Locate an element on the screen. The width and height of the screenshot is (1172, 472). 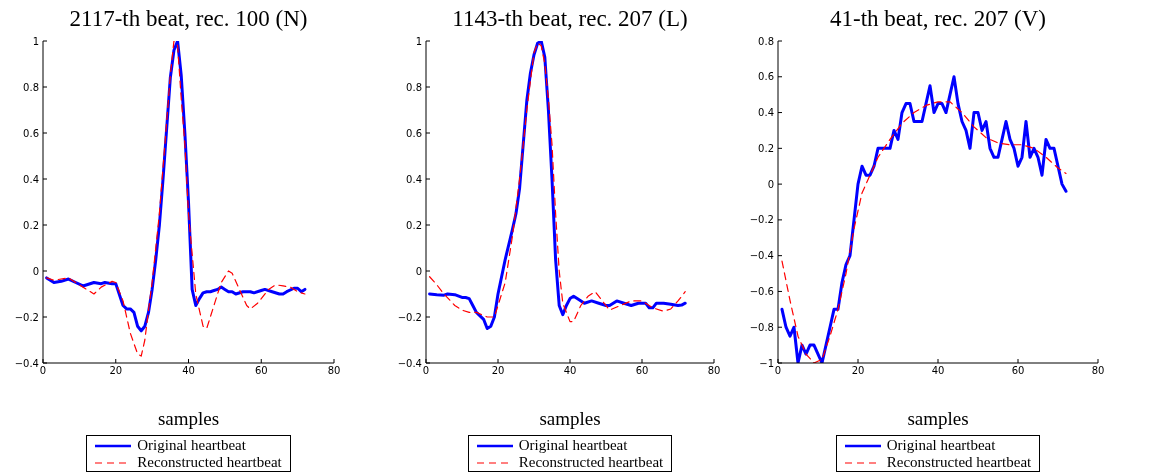
x-tick-label: 0 is located at coordinates (778, 371).